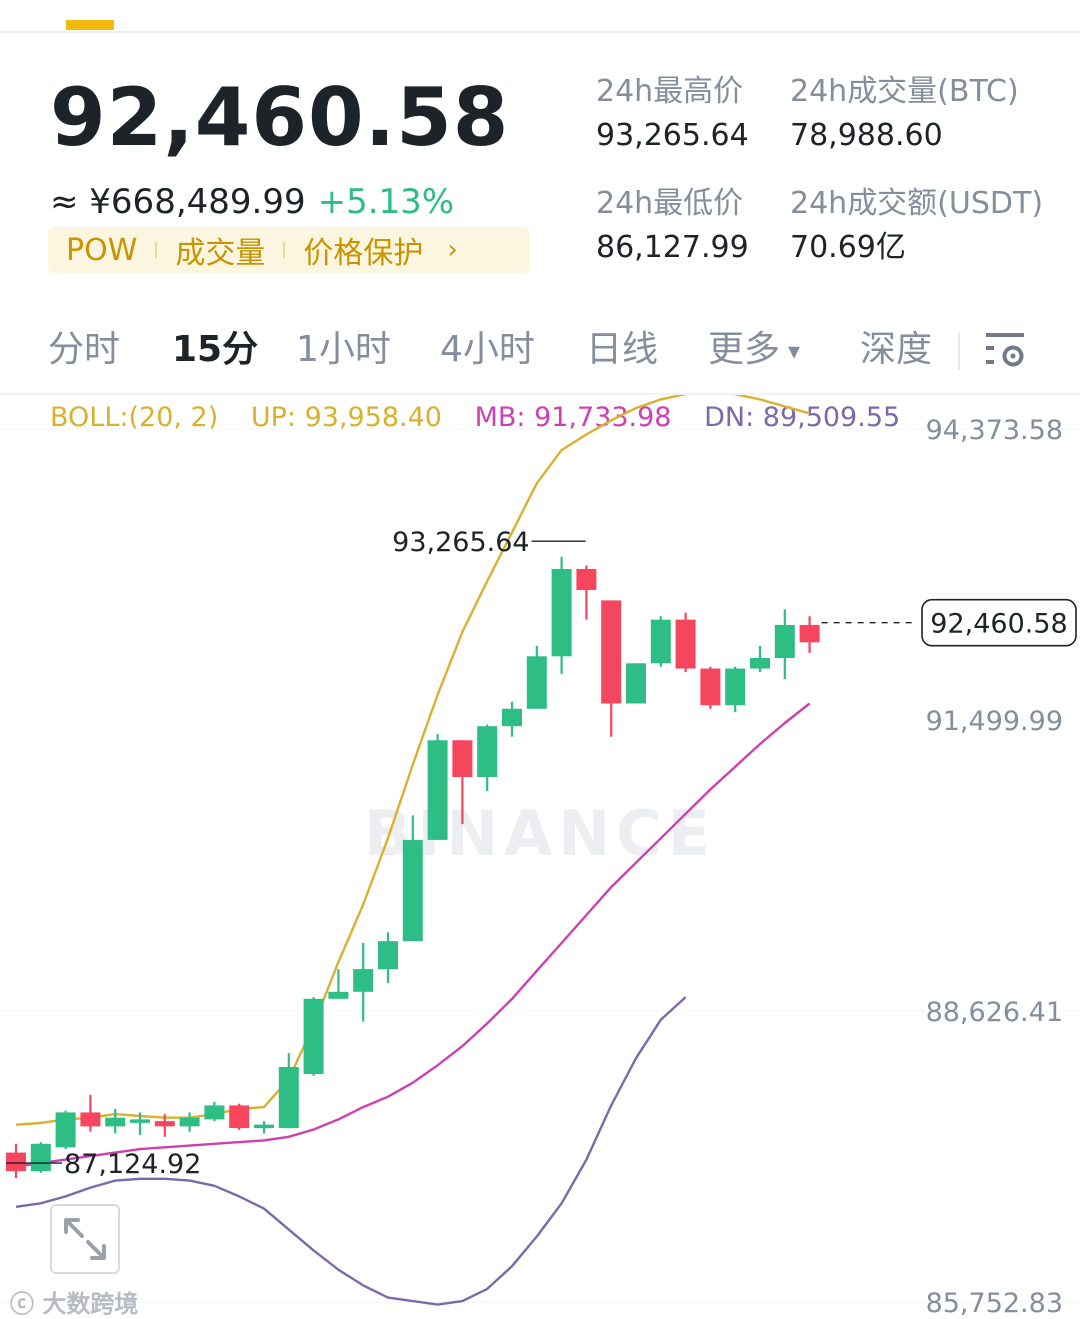 This screenshot has height=1319, width=1080. Describe the element at coordinates (132, 1164) in the screenshot. I see `low-marker-label: 87,124.92` at that location.